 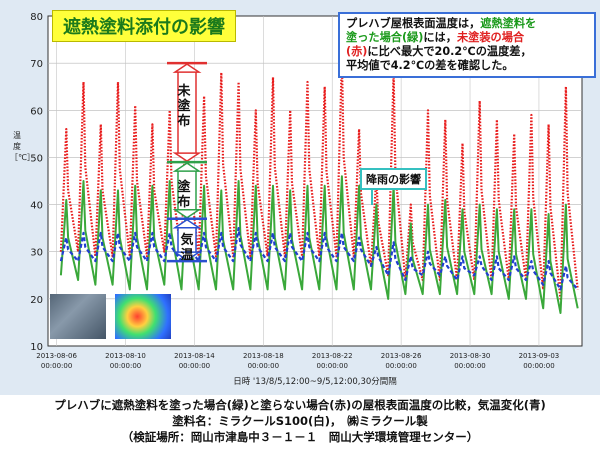 I want to click on y-tick-label: 70, so click(x=36, y=64).